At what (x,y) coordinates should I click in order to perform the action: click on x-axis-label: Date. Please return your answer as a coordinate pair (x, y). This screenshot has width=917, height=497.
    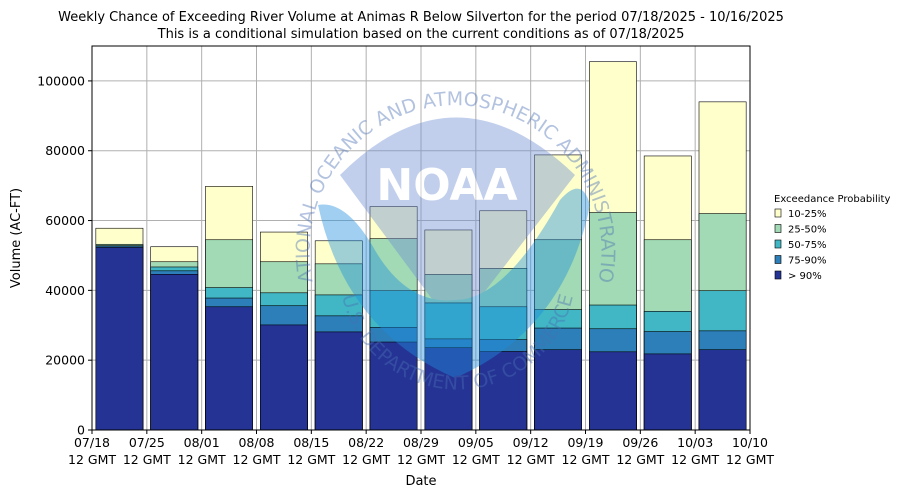
    Looking at the image, I should click on (420, 481).